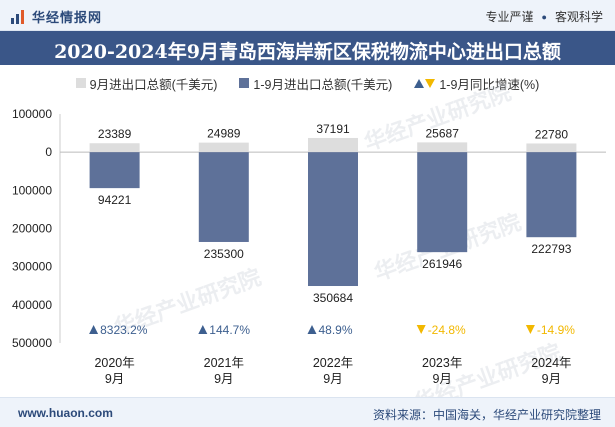 Image resolution: width=615 pixels, height=427 pixels. What do you see at coordinates (48, 152) in the screenshot?
I see `y-tick-label: 0` at bounding box center [48, 152].